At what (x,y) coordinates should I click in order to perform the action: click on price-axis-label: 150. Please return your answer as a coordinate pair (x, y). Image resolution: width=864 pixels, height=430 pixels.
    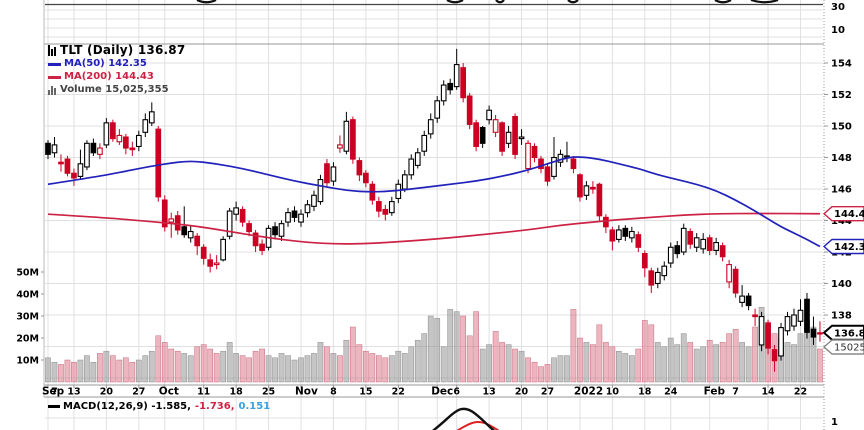
    Looking at the image, I should click on (841, 127).